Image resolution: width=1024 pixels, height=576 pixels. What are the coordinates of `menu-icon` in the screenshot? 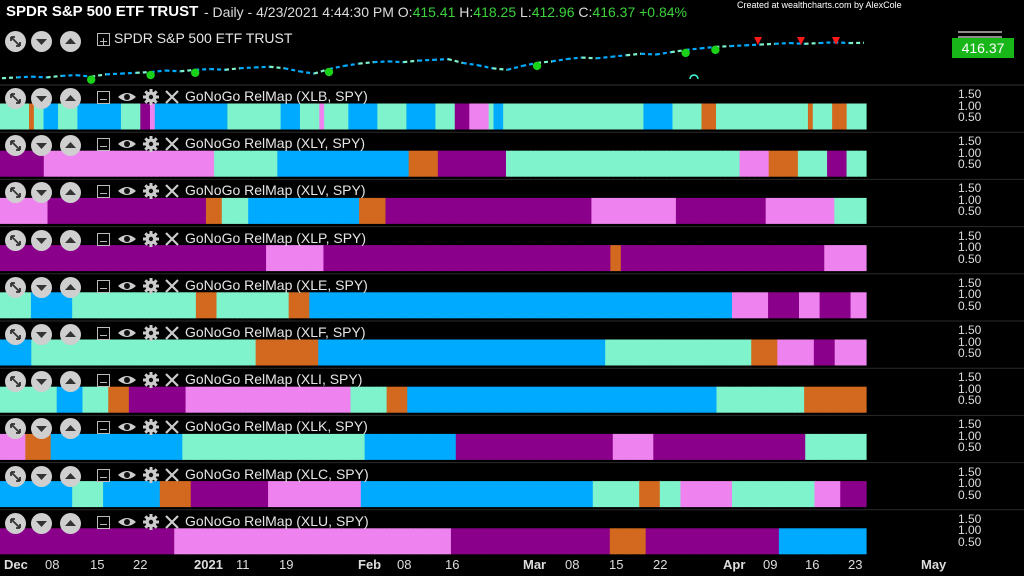 It's located at (980, 36).